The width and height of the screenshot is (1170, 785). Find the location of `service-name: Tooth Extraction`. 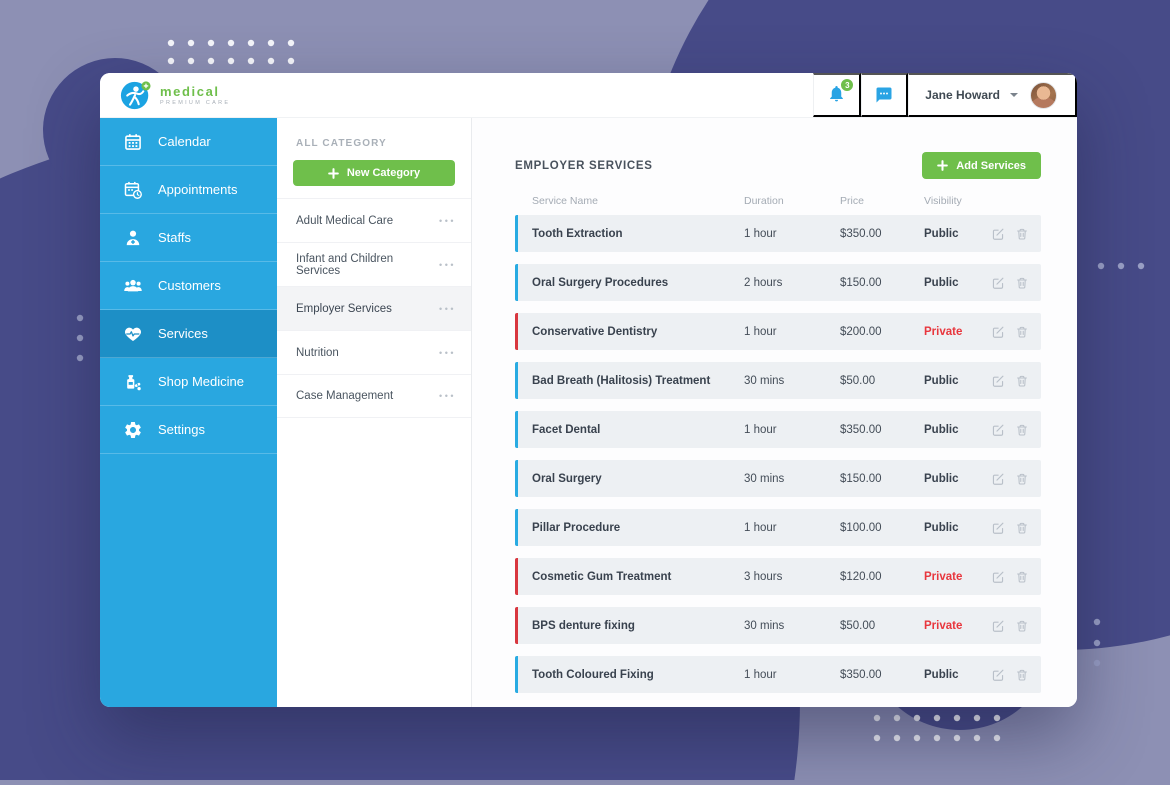

service-name: Tooth Extraction is located at coordinates (577, 233).